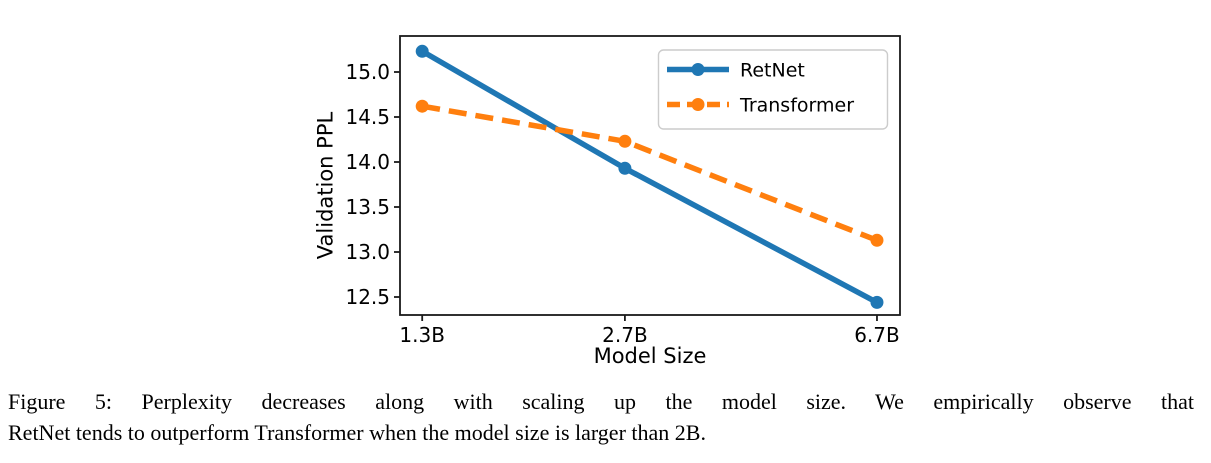 This screenshot has width=1211, height=463. What do you see at coordinates (367, 252) in the screenshot?
I see `y-tick-label: 13.0` at bounding box center [367, 252].